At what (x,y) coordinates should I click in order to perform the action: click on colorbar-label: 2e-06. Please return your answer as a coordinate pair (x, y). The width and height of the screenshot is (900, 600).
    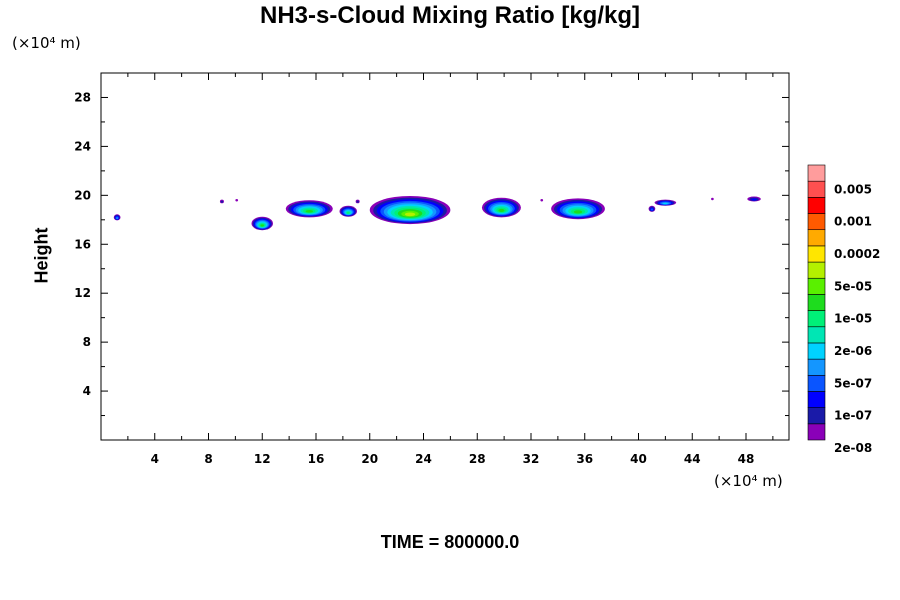
    Looking at the image, I should click on (853, 351).